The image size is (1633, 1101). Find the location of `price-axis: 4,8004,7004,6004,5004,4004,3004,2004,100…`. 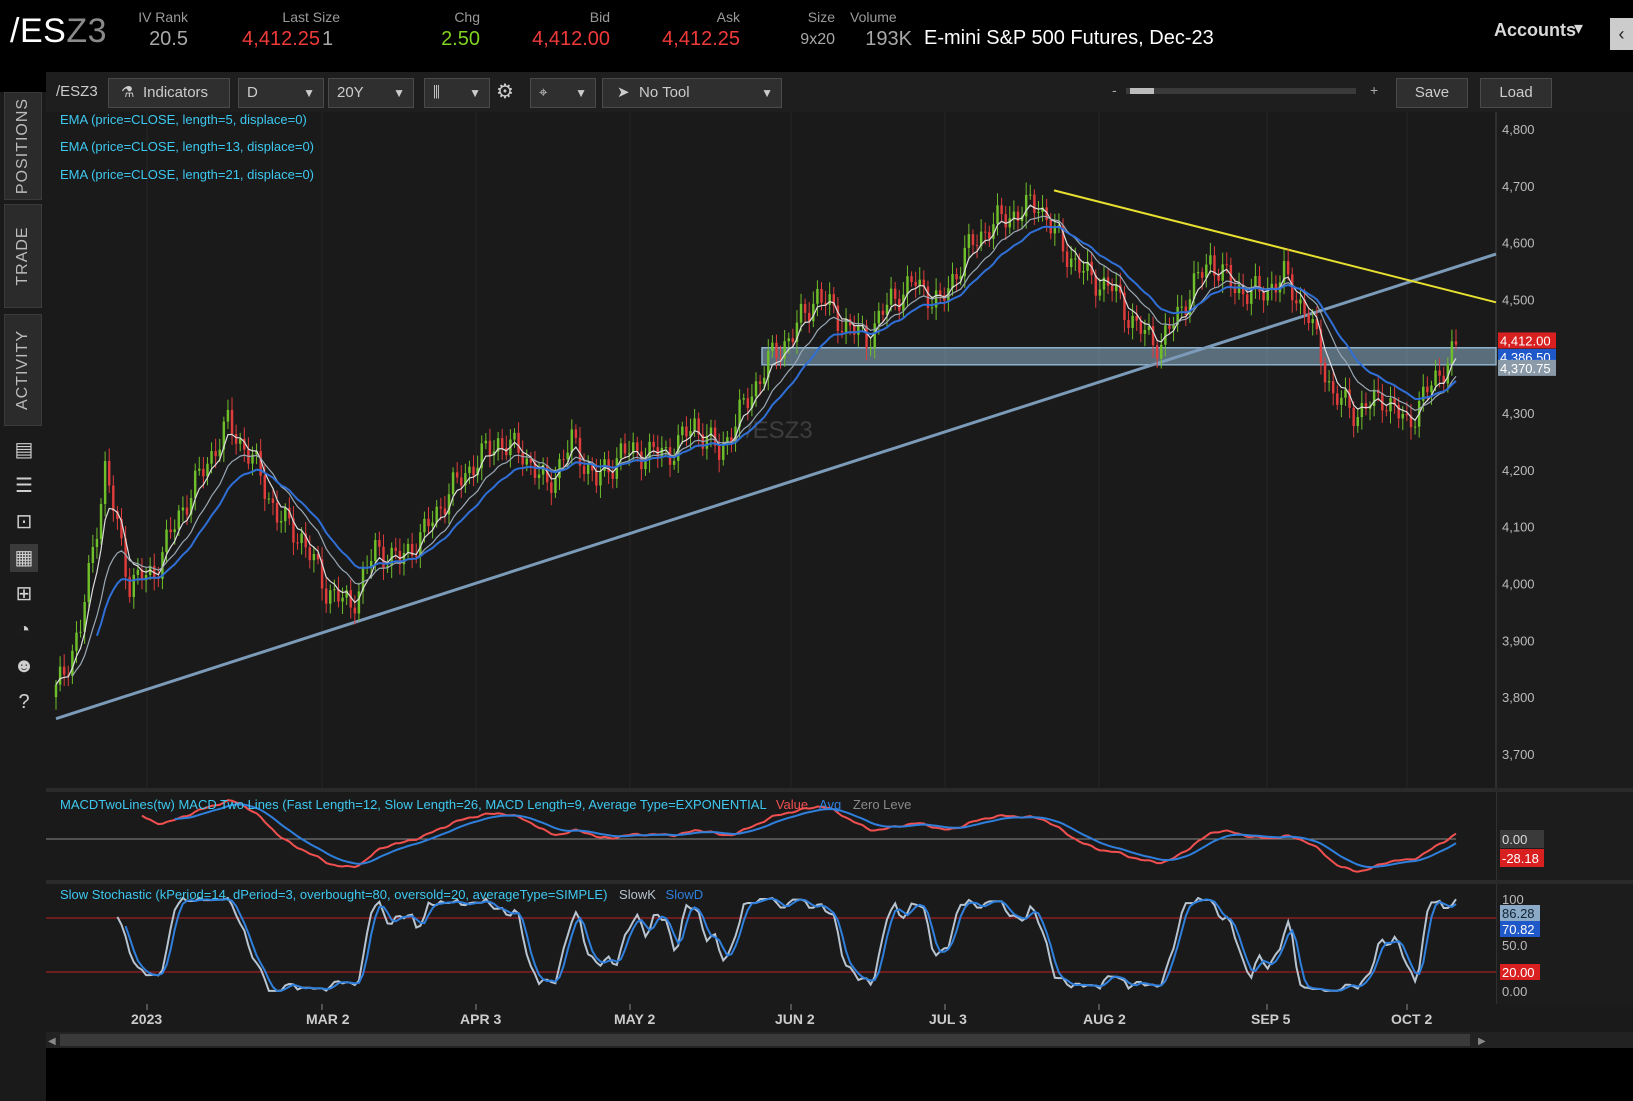

price-axis: 4,8004,7004,6004,5004,4004,3004,2004,100… is located at coordinates (1518, 442).